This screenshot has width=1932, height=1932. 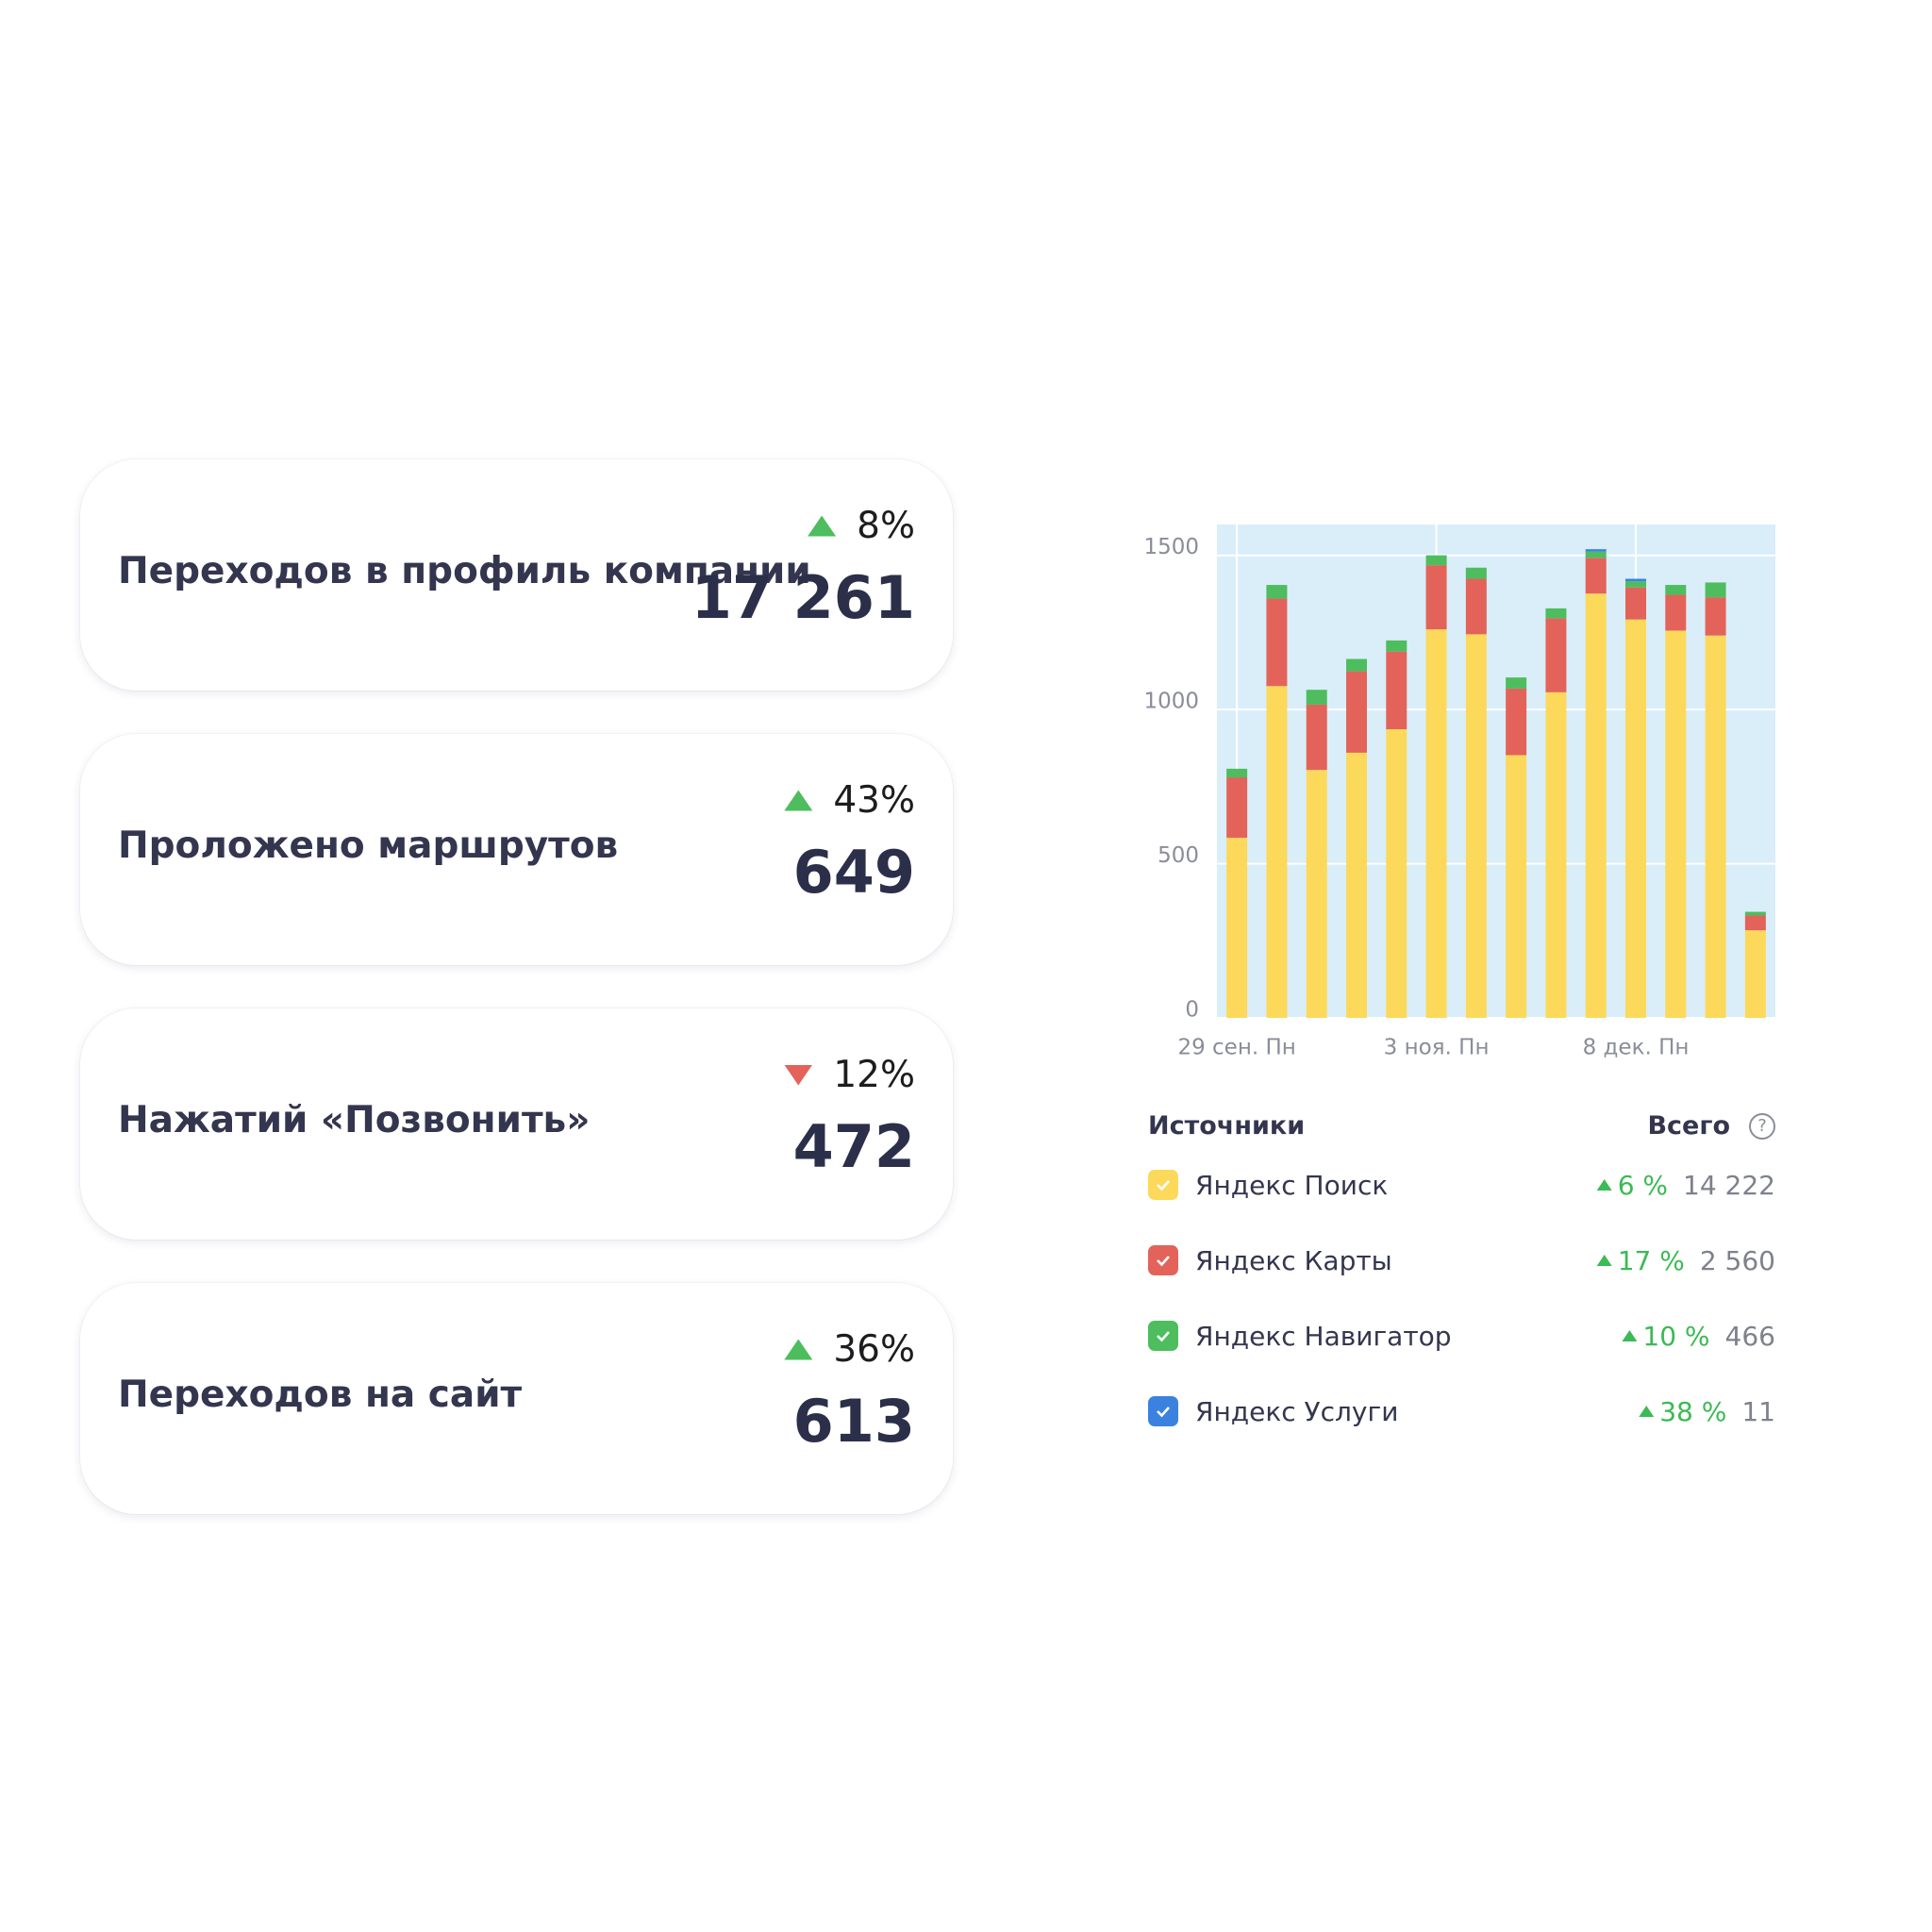 What do you see at coordinates (874, 801) in the screenshot?
I see `change-text: 43%` at bounding box center [874, 801].